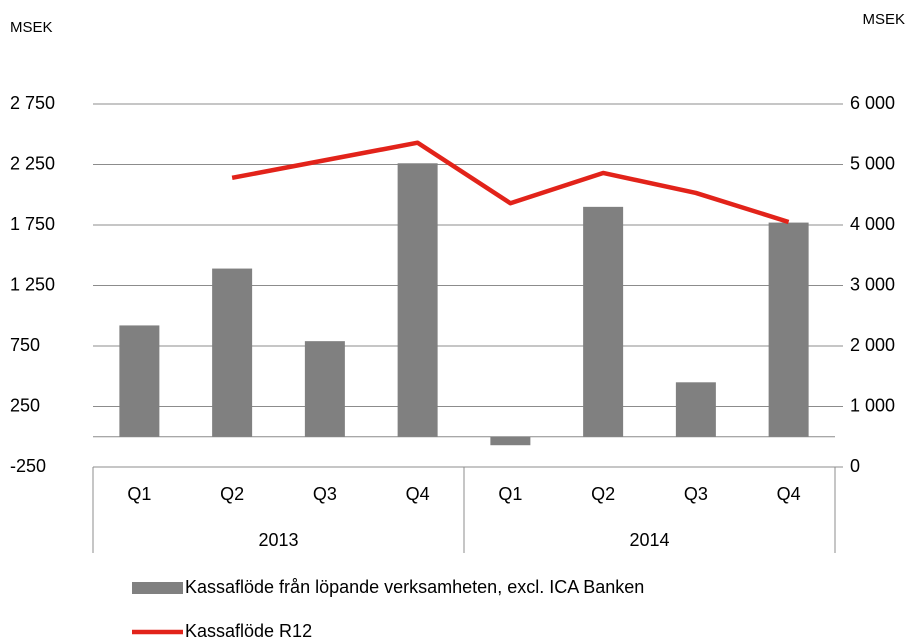 This screenshot has height=642, width=916. Describe the element at coordinates (872, 224) in the screenshot. I see `y2-tick-label: 4 000` at that location.